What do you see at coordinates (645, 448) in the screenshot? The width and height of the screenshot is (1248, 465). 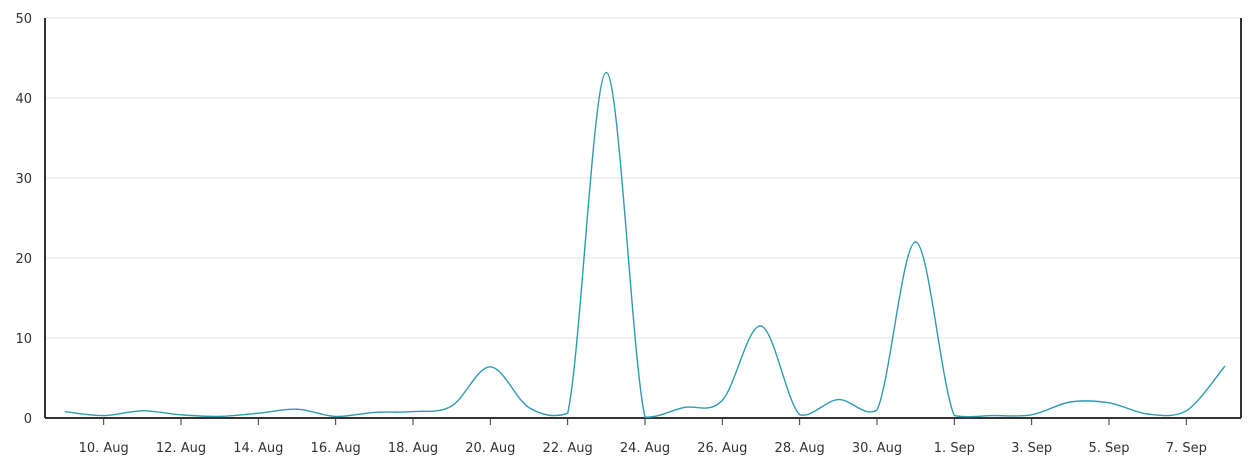 I see `x-tick-label: 24. Aug` at bounding box center [645, 448].